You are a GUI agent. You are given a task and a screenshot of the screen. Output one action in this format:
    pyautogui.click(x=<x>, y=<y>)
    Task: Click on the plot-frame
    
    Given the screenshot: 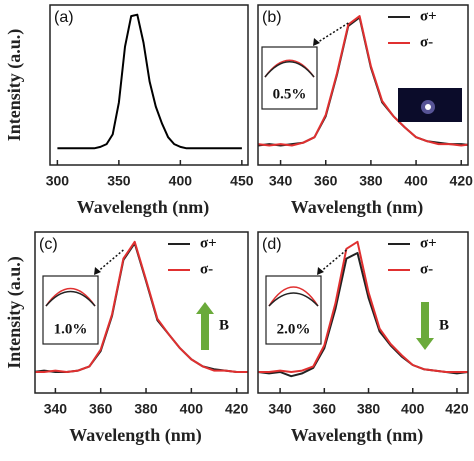 What is the action you would take?
    pyautogui.click(x=149, y=85)
    